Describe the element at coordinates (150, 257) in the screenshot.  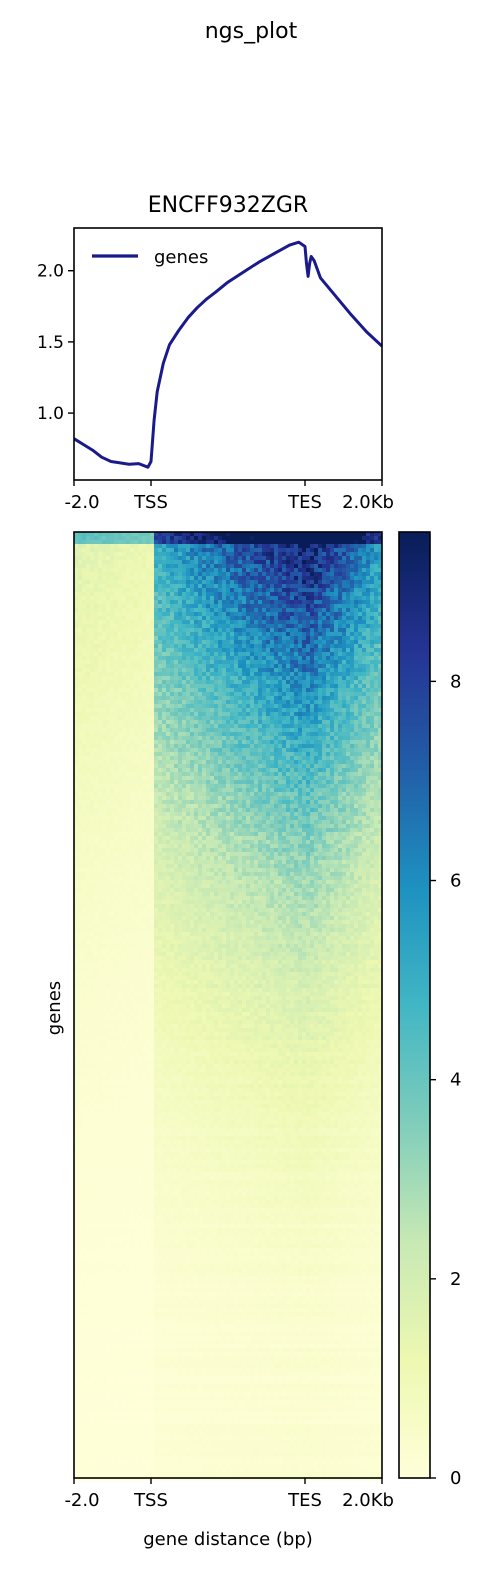
I see `profile-legend: genes` at that location.